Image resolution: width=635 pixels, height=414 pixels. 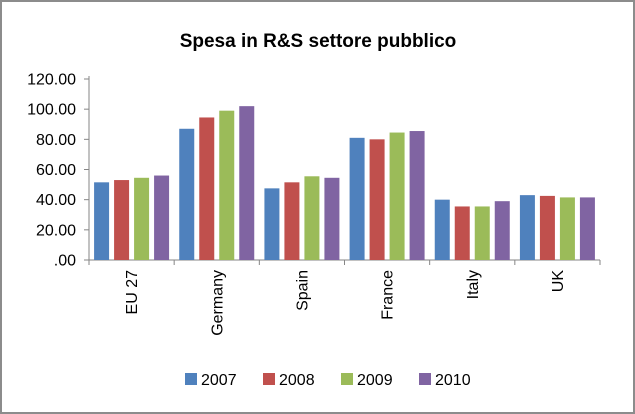 I want to click on bar-2010-italy, so click(x=502, y=230).